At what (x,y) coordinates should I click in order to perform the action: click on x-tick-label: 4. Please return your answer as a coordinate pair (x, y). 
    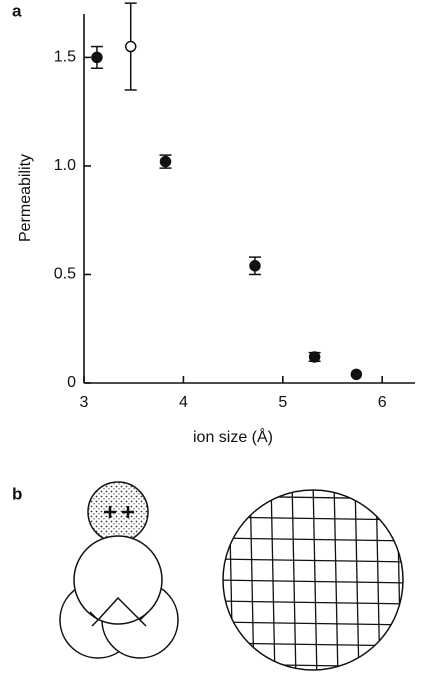
    Looking at the image, I should click on (183, 402).